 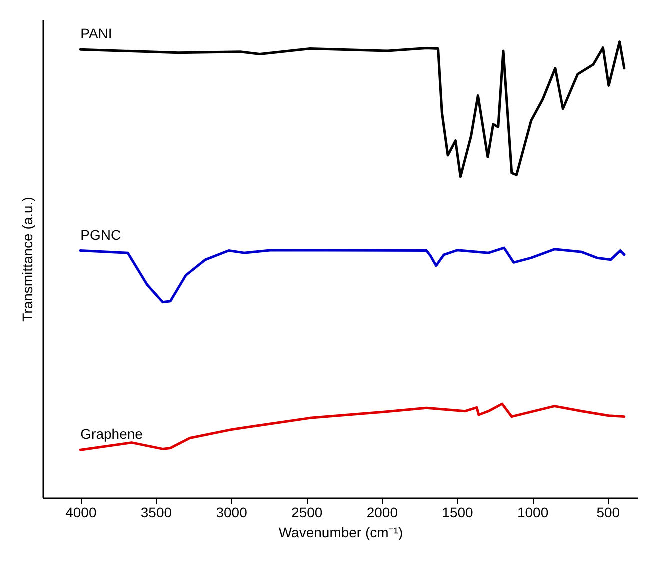 What do you see at coordinates (458, 512) in the screenshot?
I see `x-tick-label: 1500` at bounding box center [458, 512].